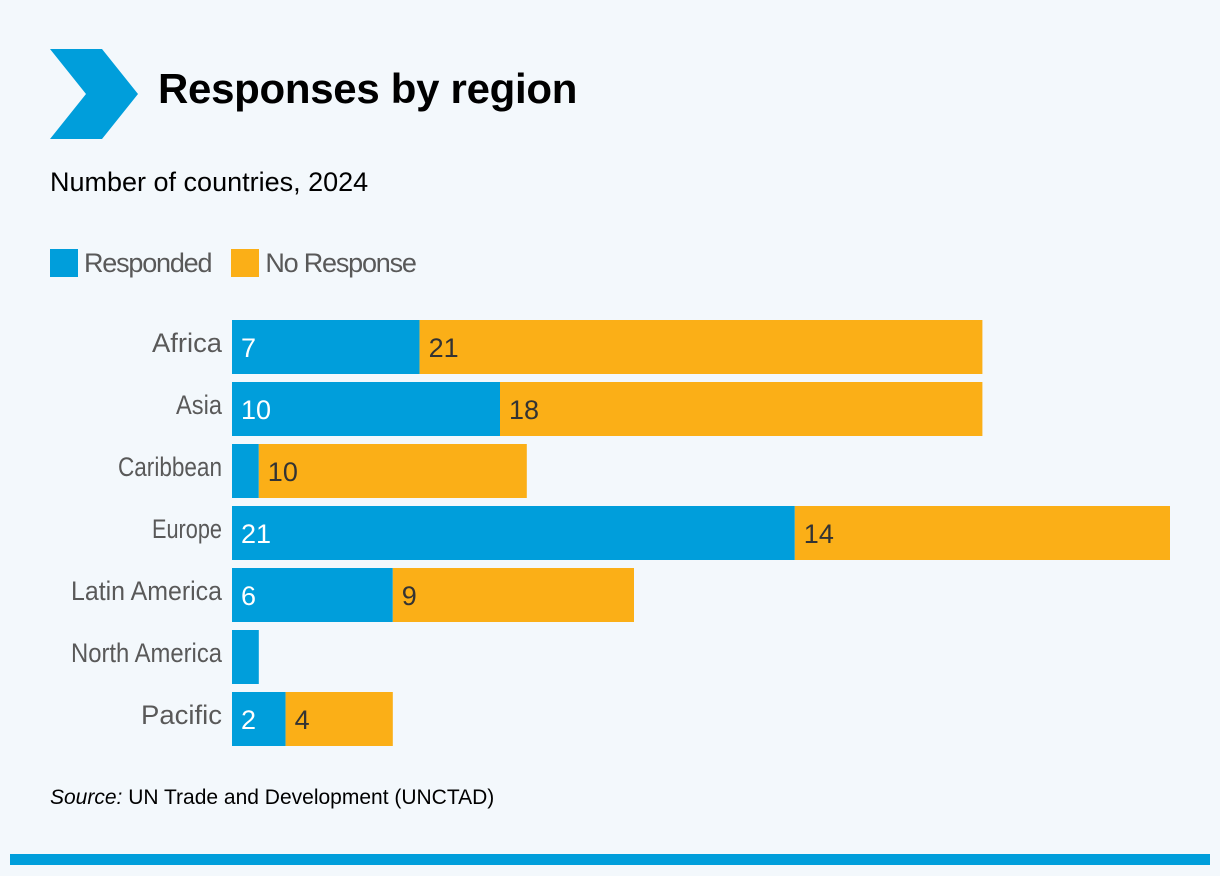  What do you see at coordinates (819, 534) in the screenshot?
I see `bar-value-label-europe-no-response: 14` at bounding box center [819, 534].